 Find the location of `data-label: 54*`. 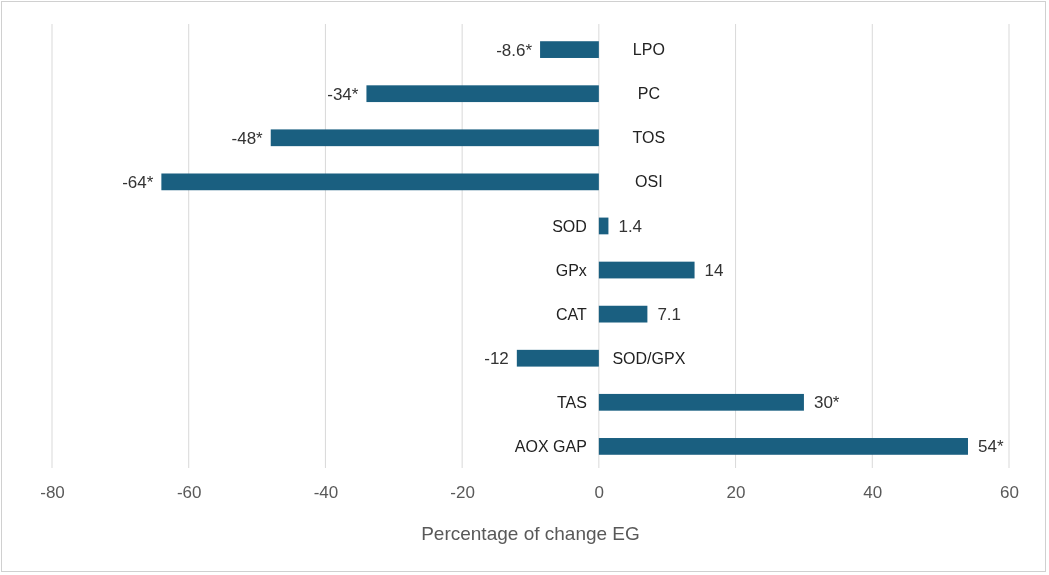

data-label: 54* is located at coordinates (990, 447).